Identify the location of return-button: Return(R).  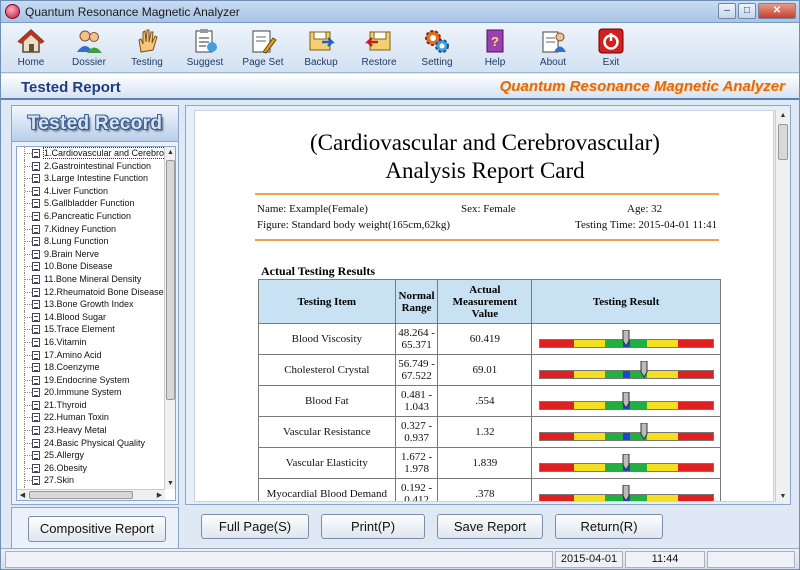
(609, 526).